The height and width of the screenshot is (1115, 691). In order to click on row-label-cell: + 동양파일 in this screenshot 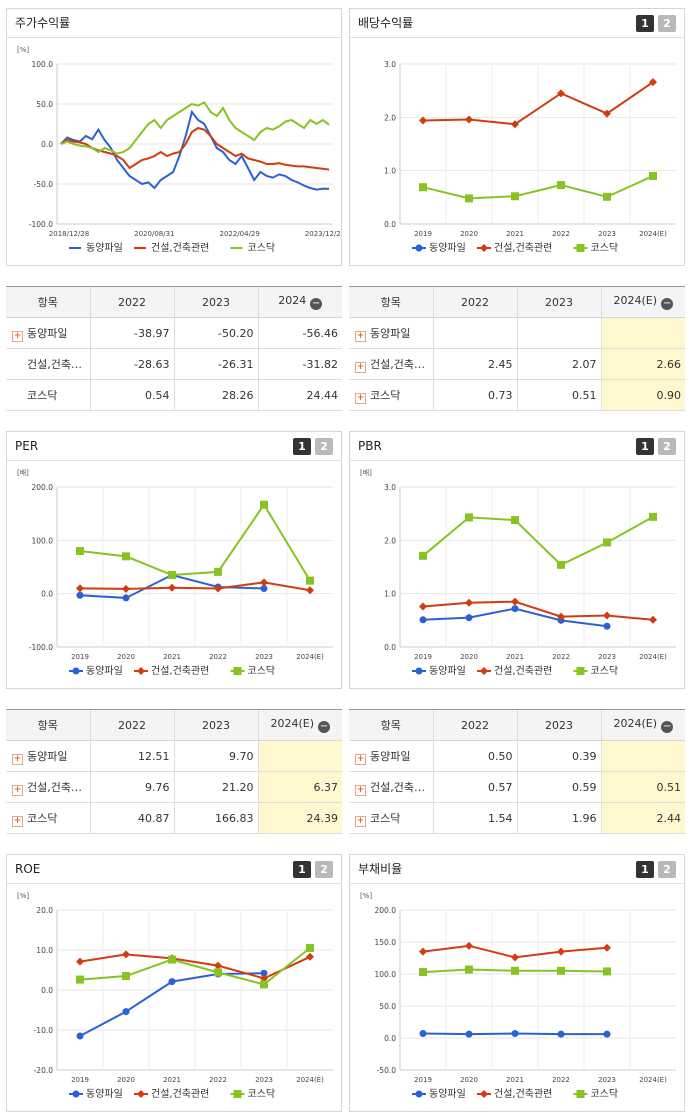, I will do `click(391, 756)`.